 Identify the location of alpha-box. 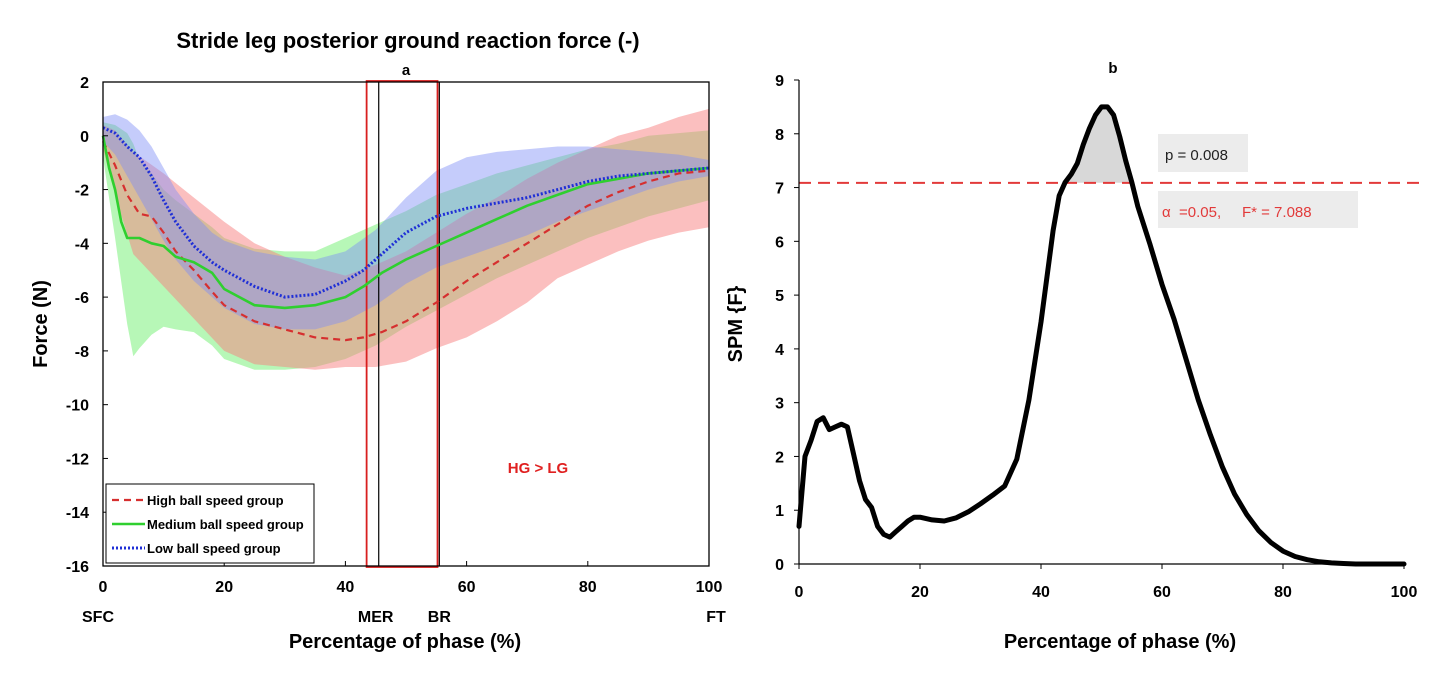
(1258, 209).